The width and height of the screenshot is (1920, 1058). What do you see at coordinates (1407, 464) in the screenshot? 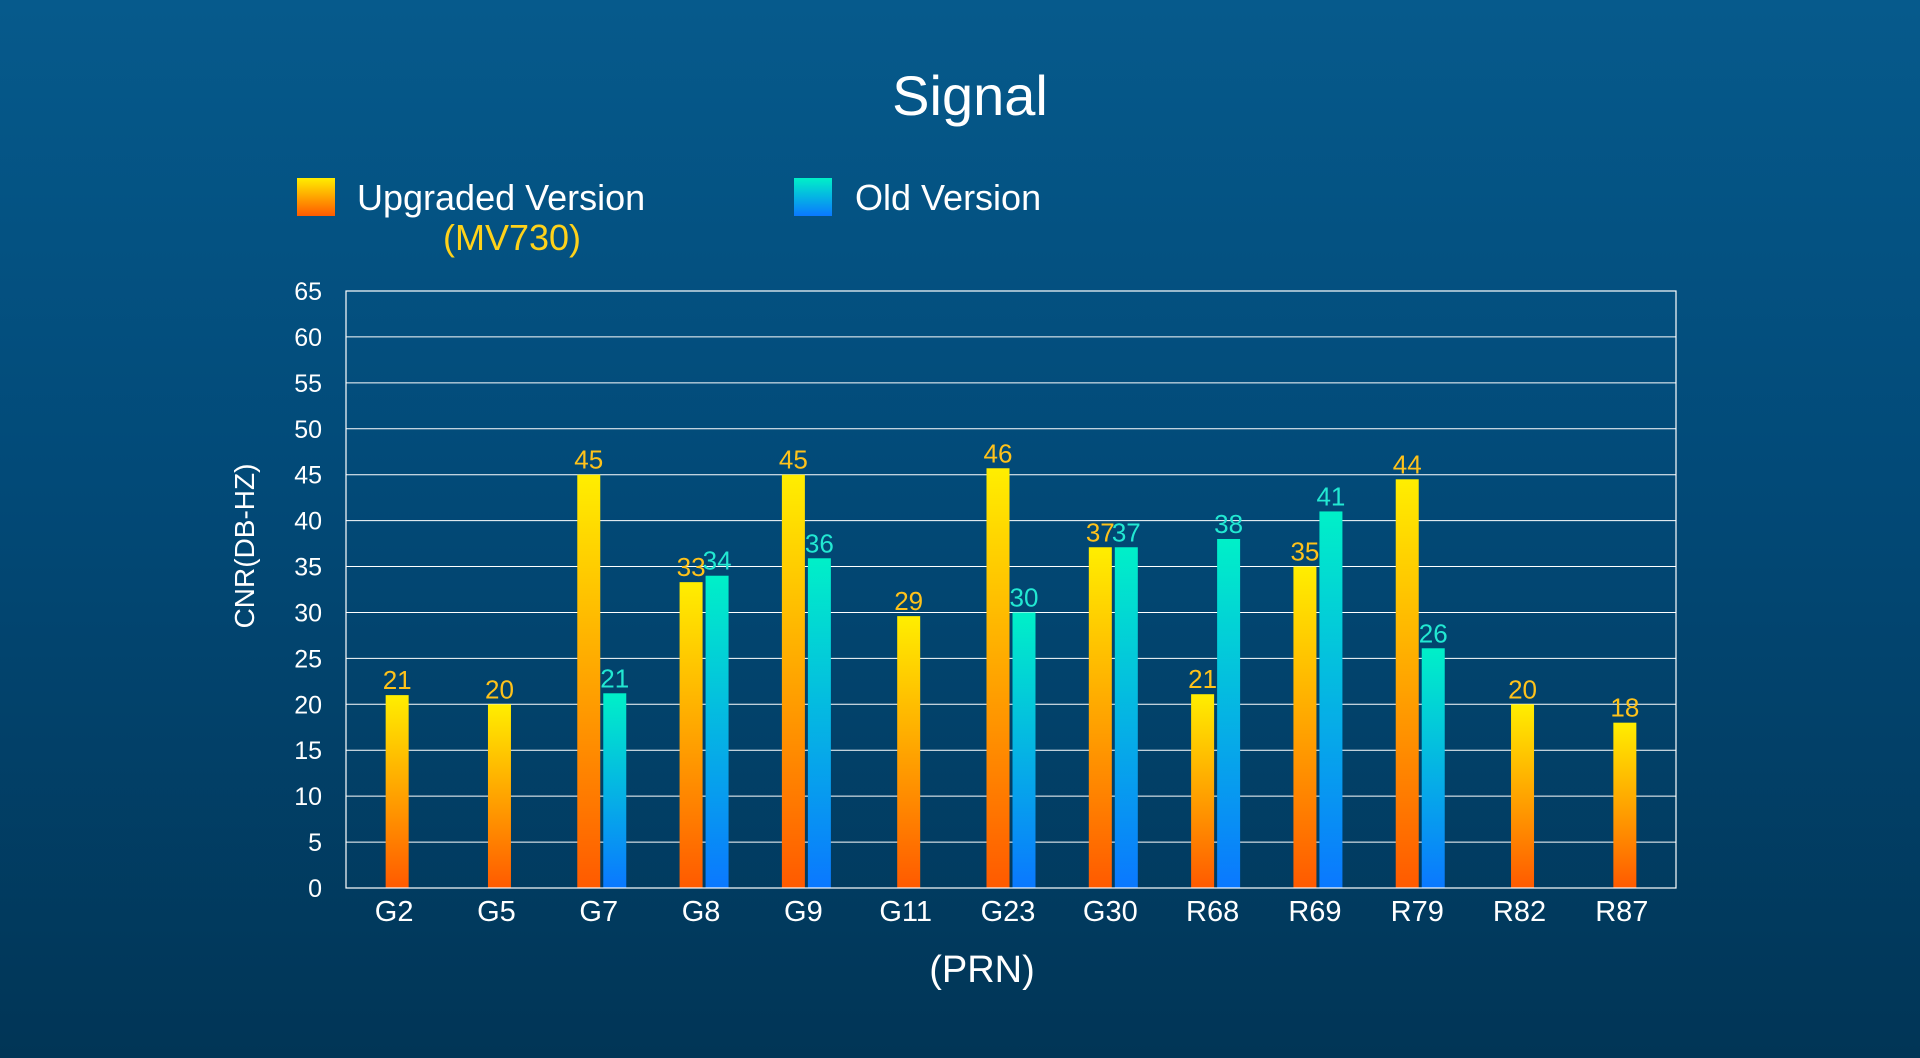
I see `data-label-upgraded: 44` at bounding box center [1407, 464].